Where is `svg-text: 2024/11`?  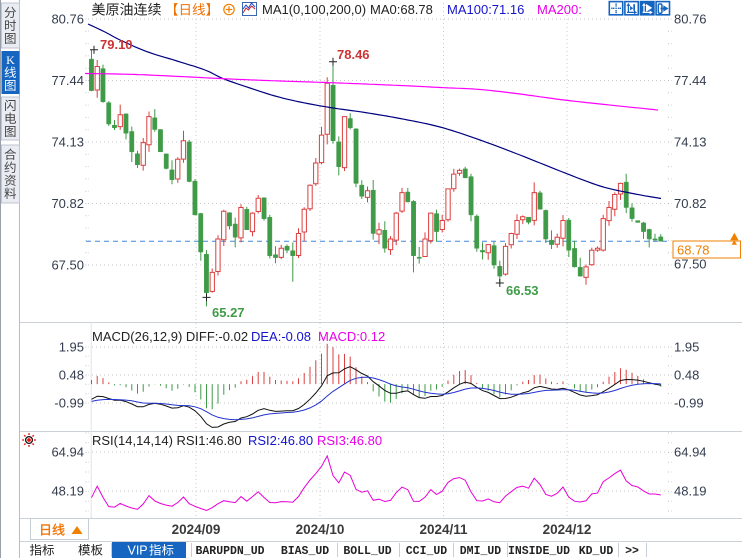
svg-text: 2024/11 is located at coordinates (443, 529).